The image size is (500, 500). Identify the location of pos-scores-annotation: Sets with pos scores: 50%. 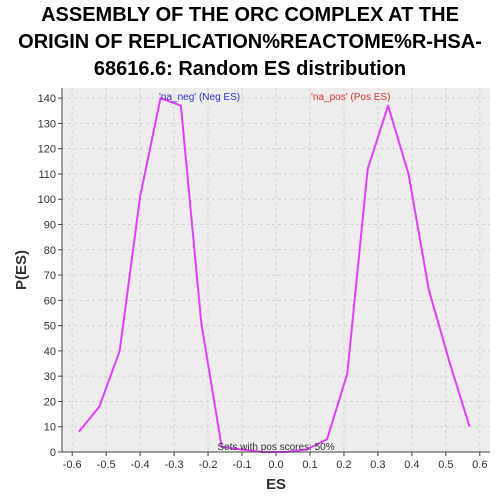
(275, 447).